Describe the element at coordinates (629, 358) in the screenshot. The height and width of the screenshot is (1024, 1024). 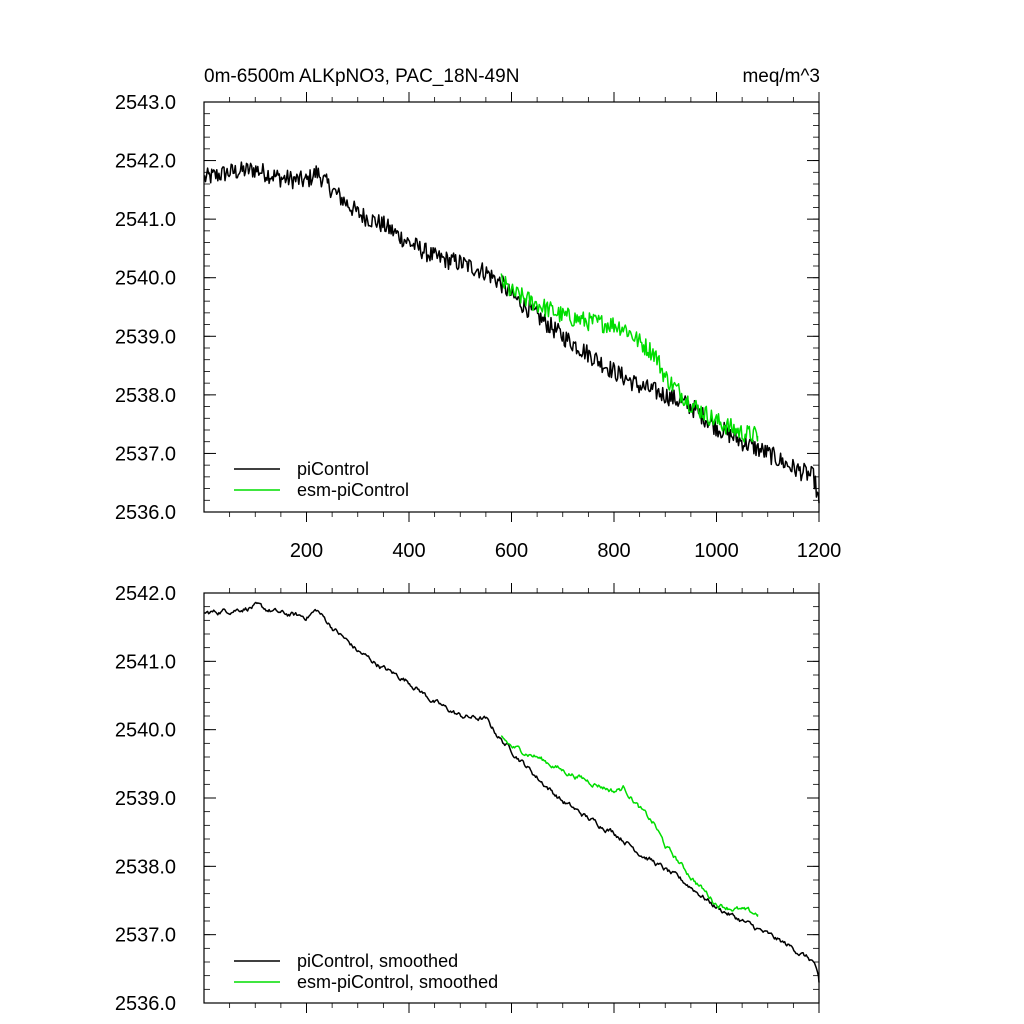
I see `esm-picontrol-line` at that location.